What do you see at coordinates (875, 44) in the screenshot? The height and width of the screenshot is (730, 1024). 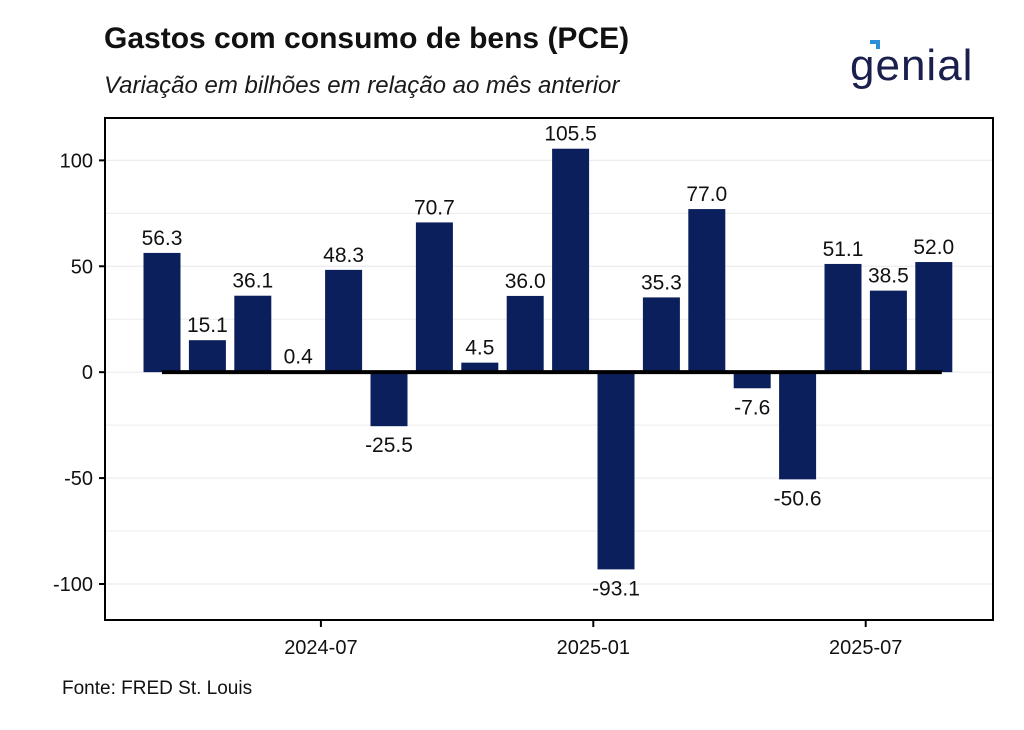 I see `logo-accent-mark` at bounding box center [875, 44].